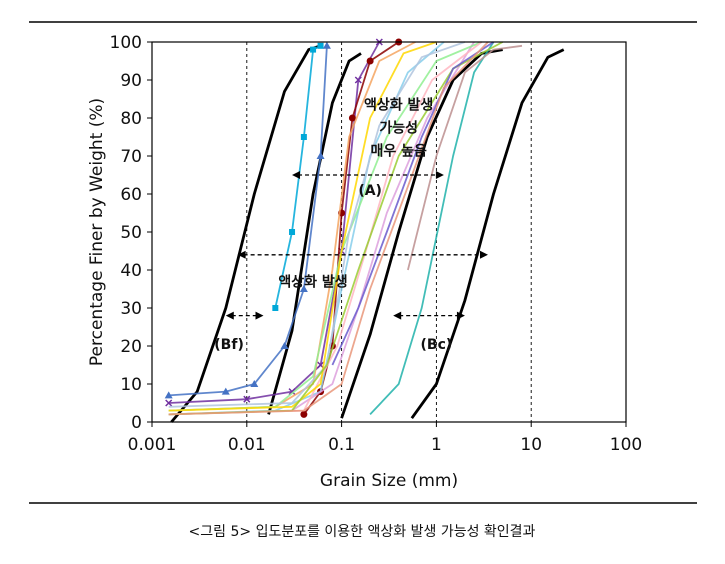  Describe the element at coordinates (389, 481) in the screenshot. I see `x-axis-label: Grain Size (mm)` at that location.